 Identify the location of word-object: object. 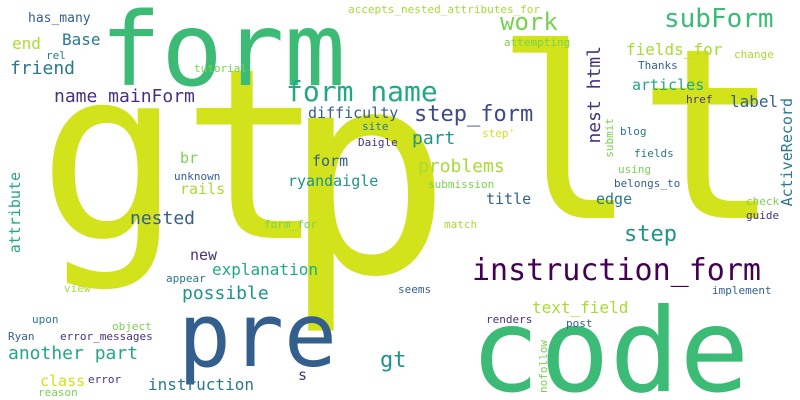
(132, 326).